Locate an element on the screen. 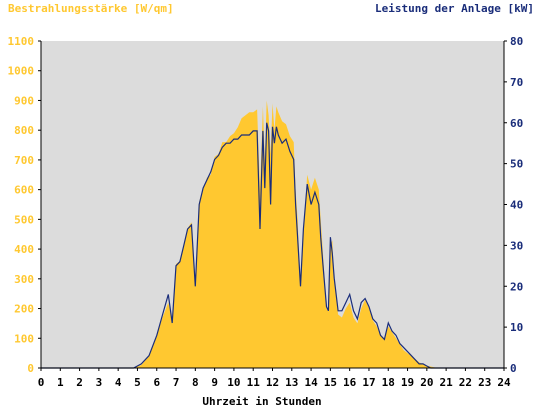 The width and height of the screenshot is (544, 408). x-tick-label: 13 is located at coordinates (291, 382).